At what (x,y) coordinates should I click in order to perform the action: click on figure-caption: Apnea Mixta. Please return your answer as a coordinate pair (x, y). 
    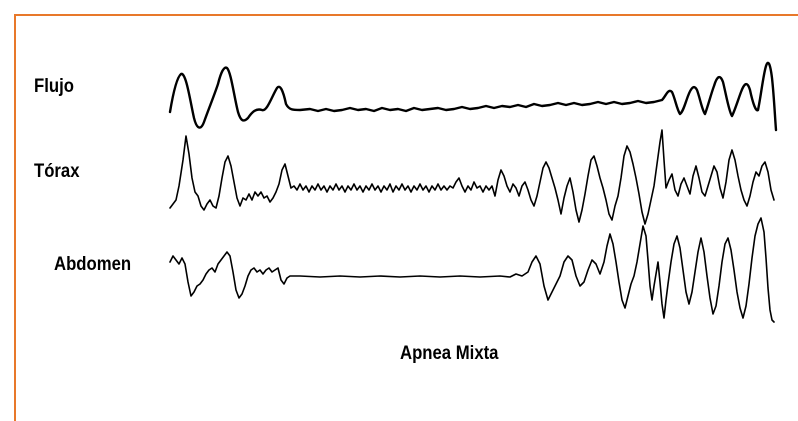
    Looking at the image, I should click on (449, 353).